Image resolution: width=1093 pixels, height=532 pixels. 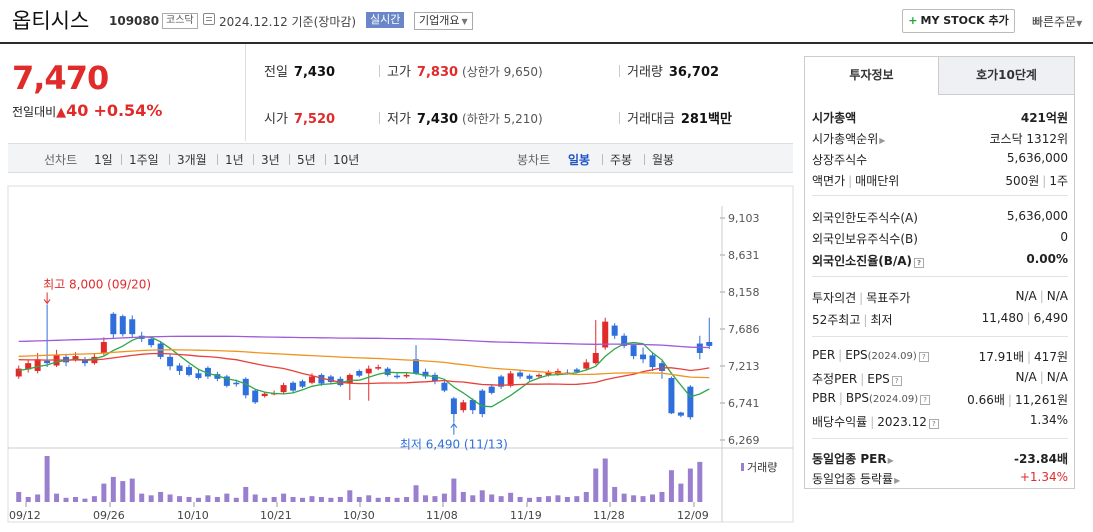 What do you see at coordinates (234, 160) in the screenshot?
I see `tab-1y: 1년` at bounding box center [234, 160].